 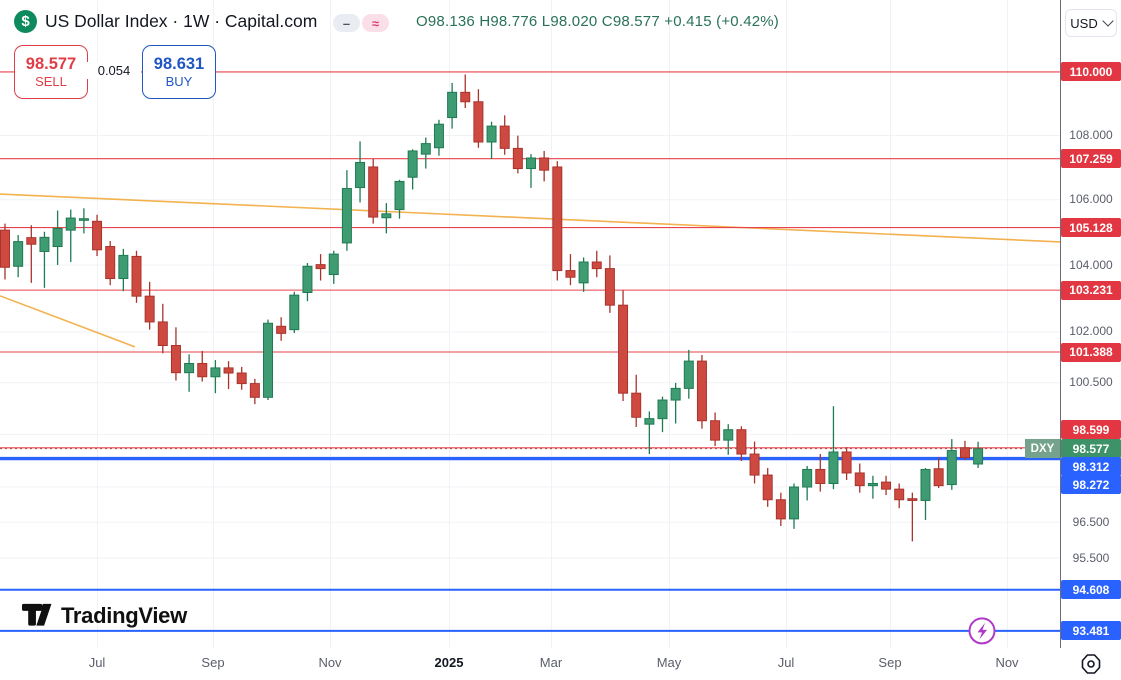 I want to click on blue-level-badge: 98.312, so click(x=1091, y=467).